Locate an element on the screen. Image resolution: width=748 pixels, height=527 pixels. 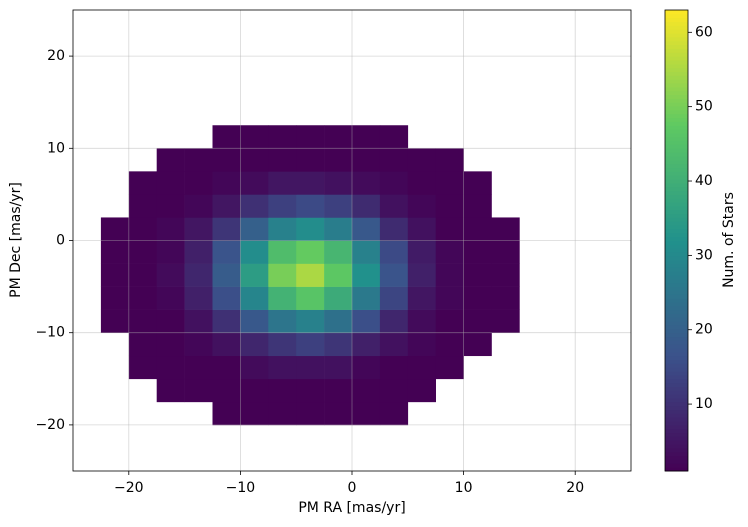
colorbar-tick-label: 30 is located at coordinates (704, 255).